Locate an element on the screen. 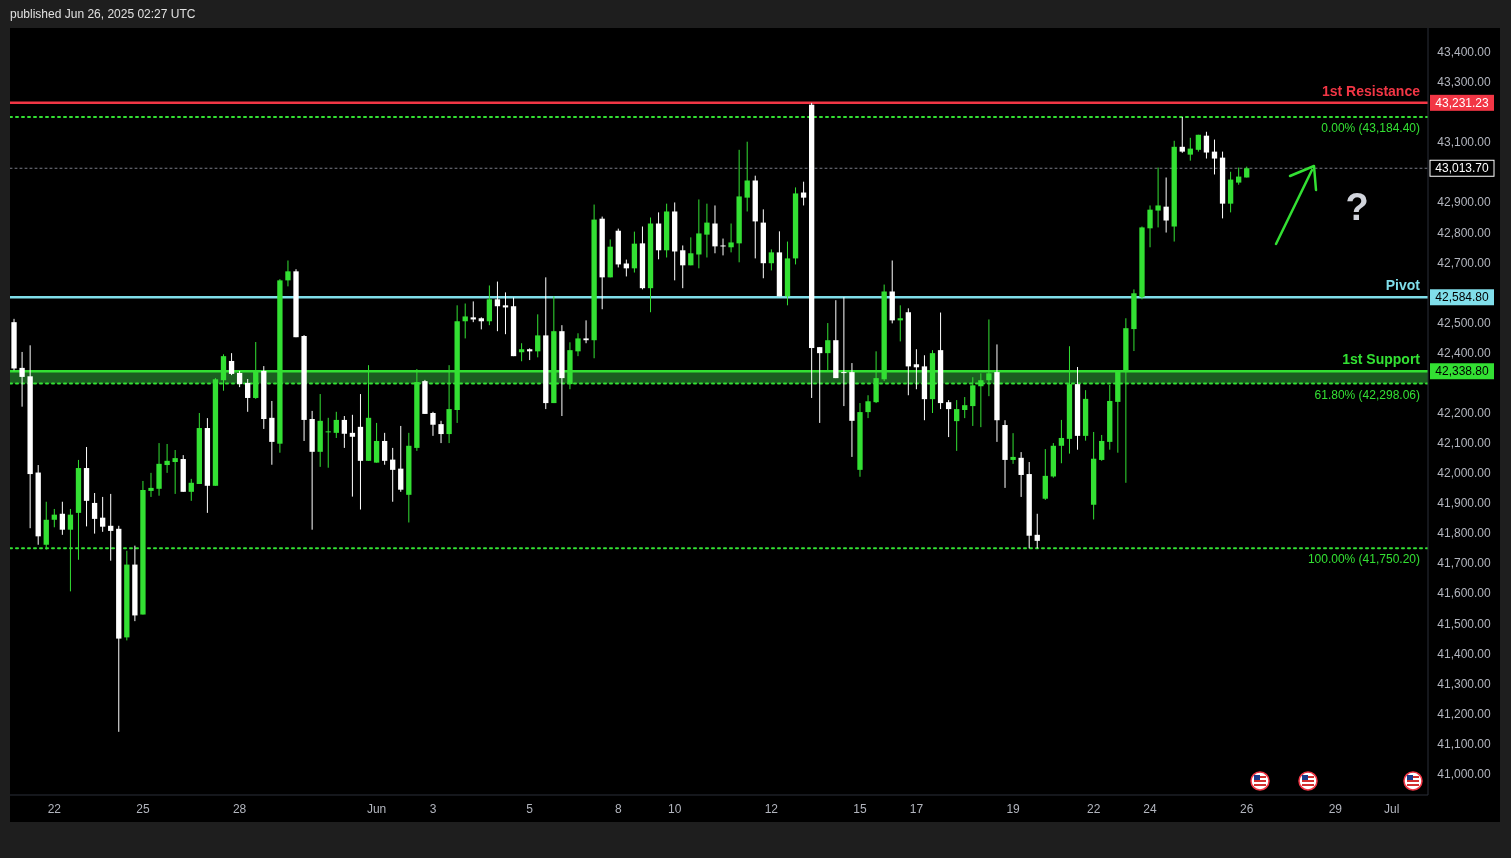 The image size is (1511, 858). x-tick-label: 26 is located at coordinates (1247, 809).